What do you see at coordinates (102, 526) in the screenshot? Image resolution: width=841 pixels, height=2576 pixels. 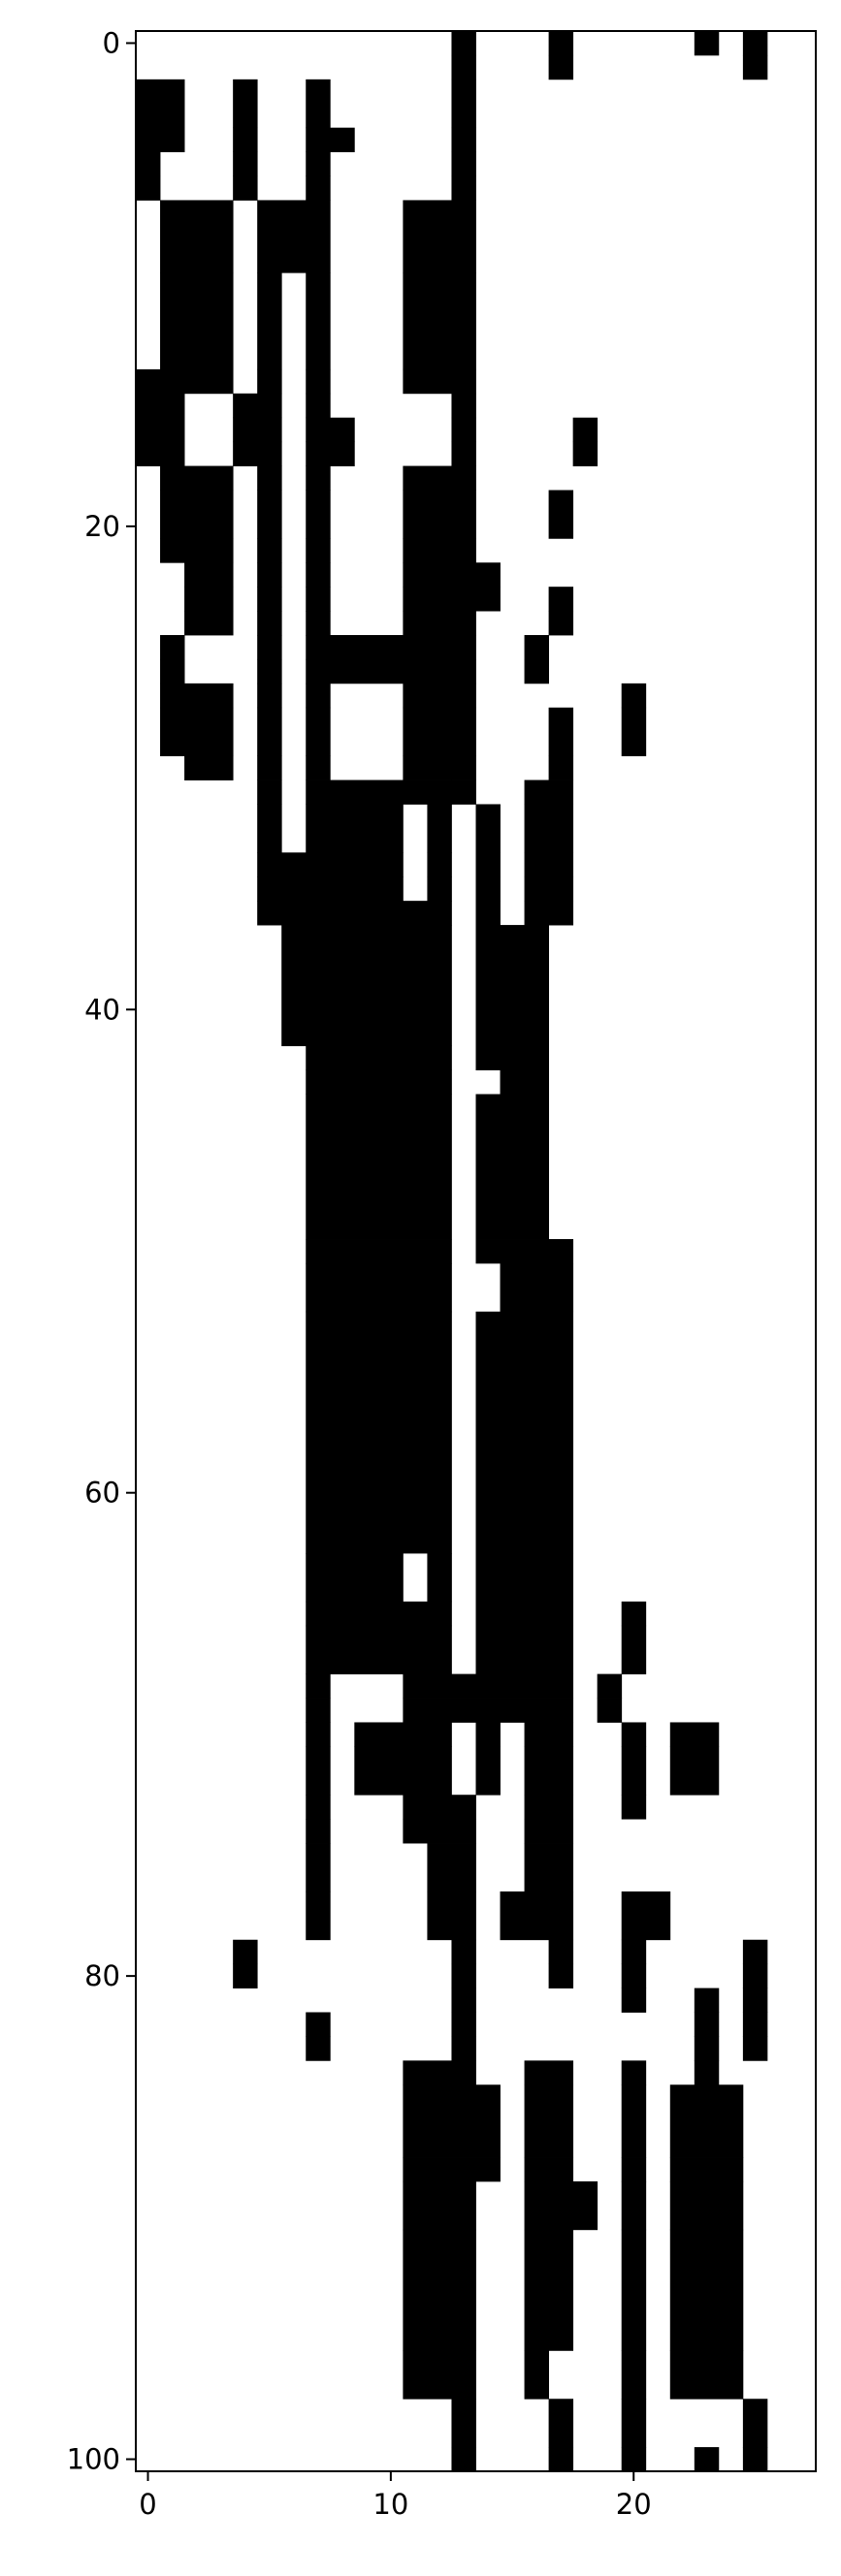 I see `y-tick-label: 20` at bounding box center [102, 526].